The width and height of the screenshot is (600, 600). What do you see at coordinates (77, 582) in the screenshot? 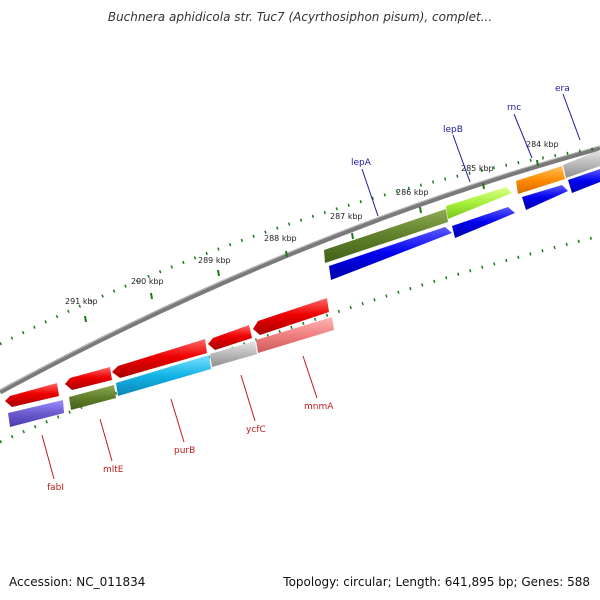
I see `accession-text: Accession: NC_011834` at bounding box center [77, 582].